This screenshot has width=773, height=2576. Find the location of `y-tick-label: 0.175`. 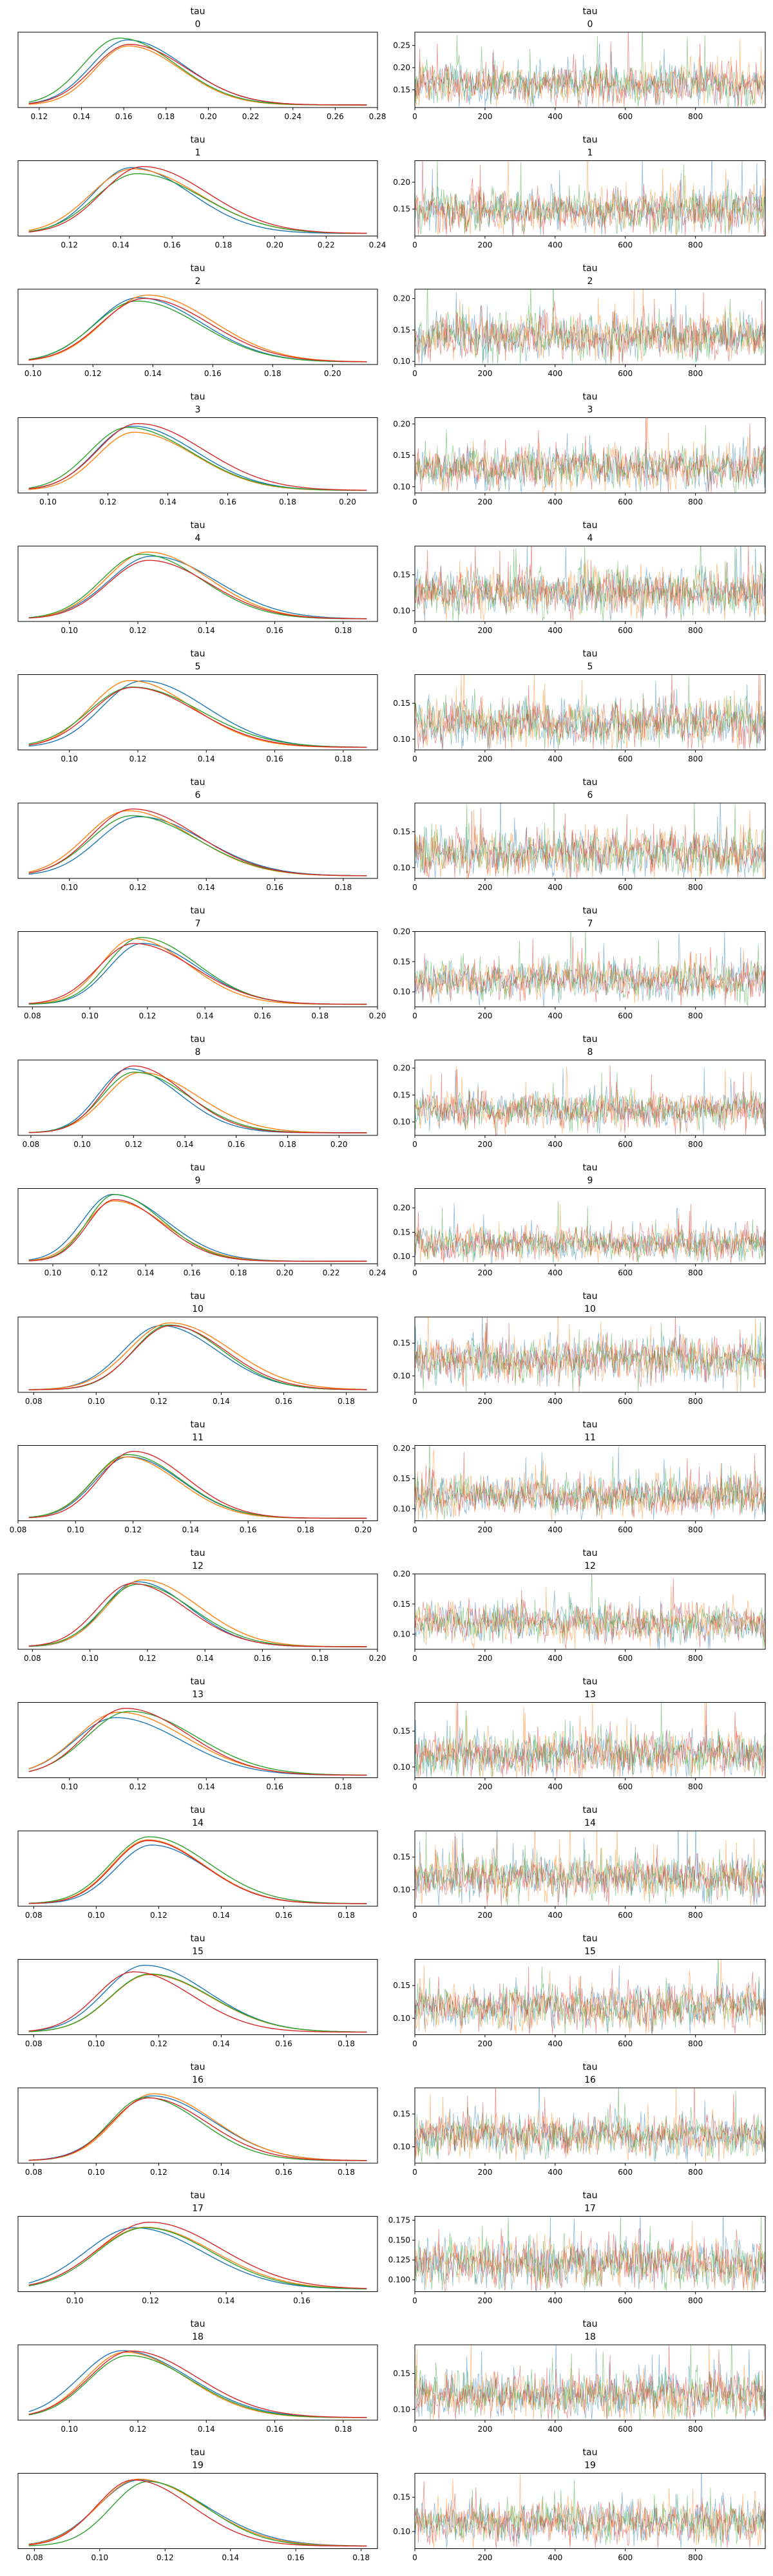

y-tick-label: 0.175 is located at coordinates (399, 2220).